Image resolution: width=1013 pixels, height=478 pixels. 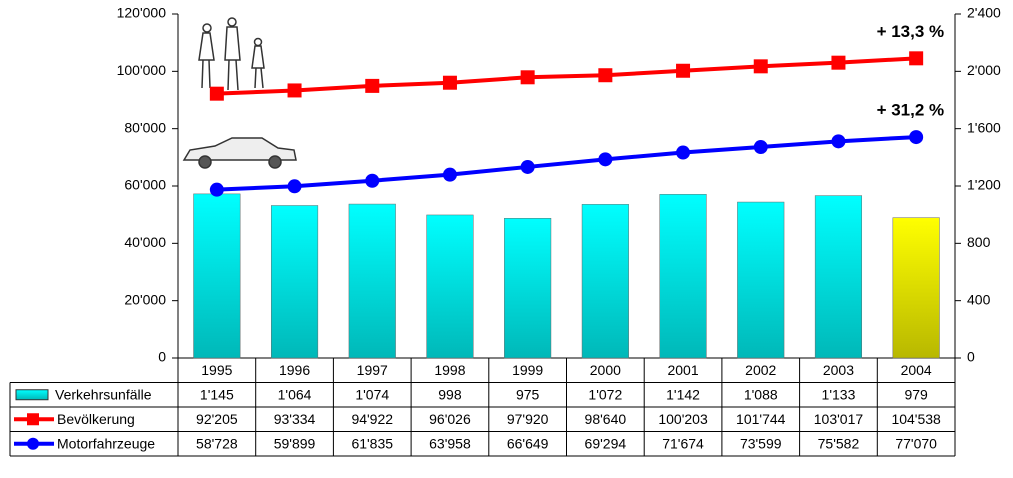 What do you see at coordinates (916, 419) in the screenshot?
I see `table-cell: 104'538` at bounding box center [916, 419].